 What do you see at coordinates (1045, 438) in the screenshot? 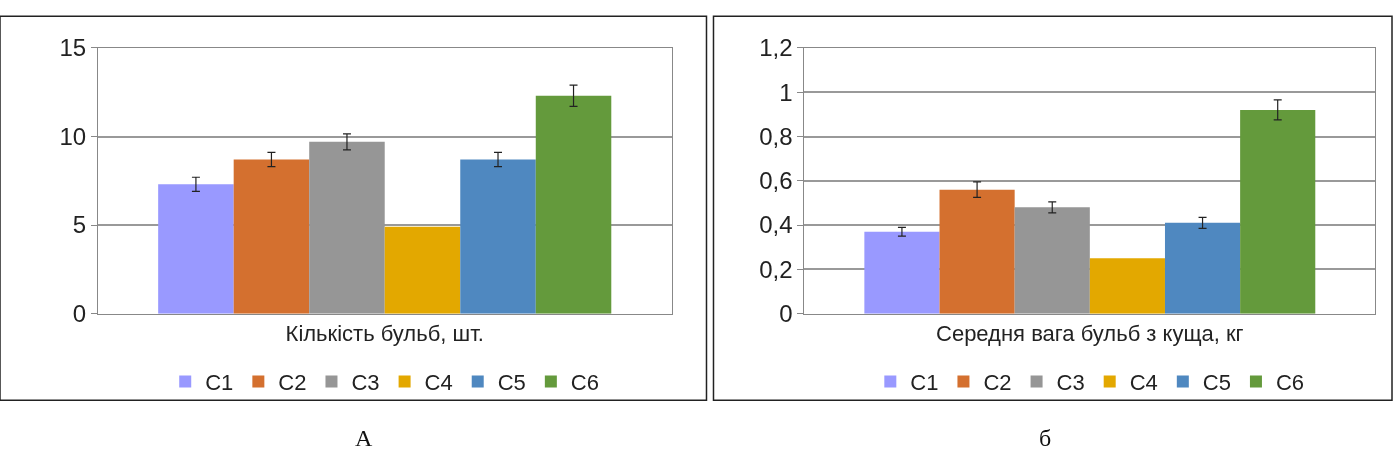
I see `text: б` at bounding box center [1045, 438].